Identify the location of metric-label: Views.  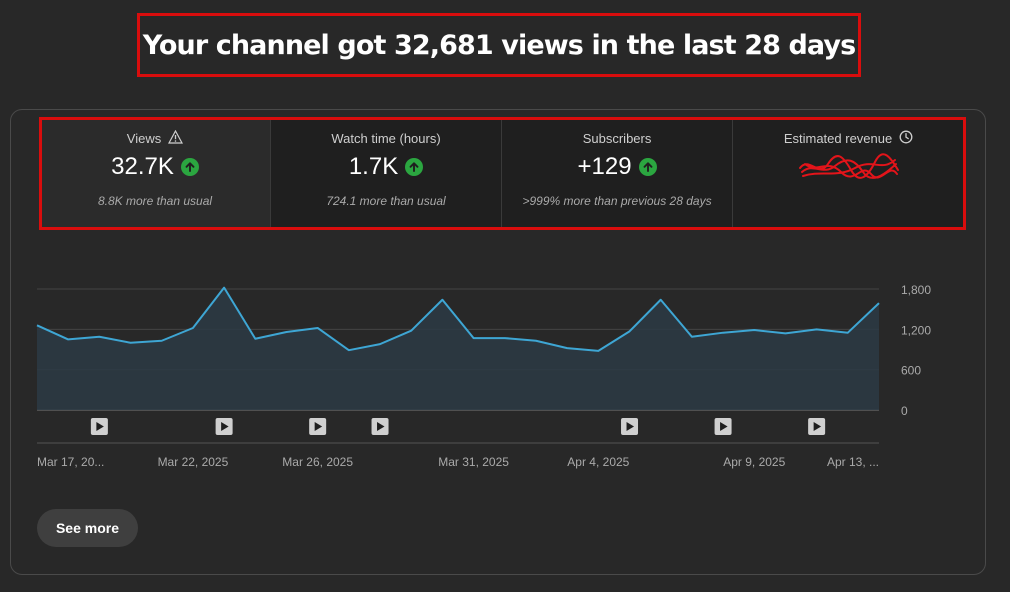
(144, 138).